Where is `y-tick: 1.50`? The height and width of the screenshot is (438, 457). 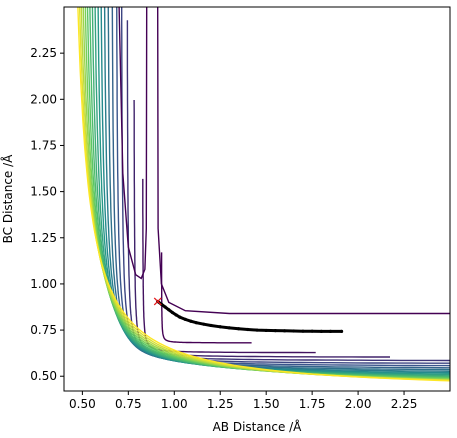
y-tick: 1.50 is located at coordinates (47, 192).